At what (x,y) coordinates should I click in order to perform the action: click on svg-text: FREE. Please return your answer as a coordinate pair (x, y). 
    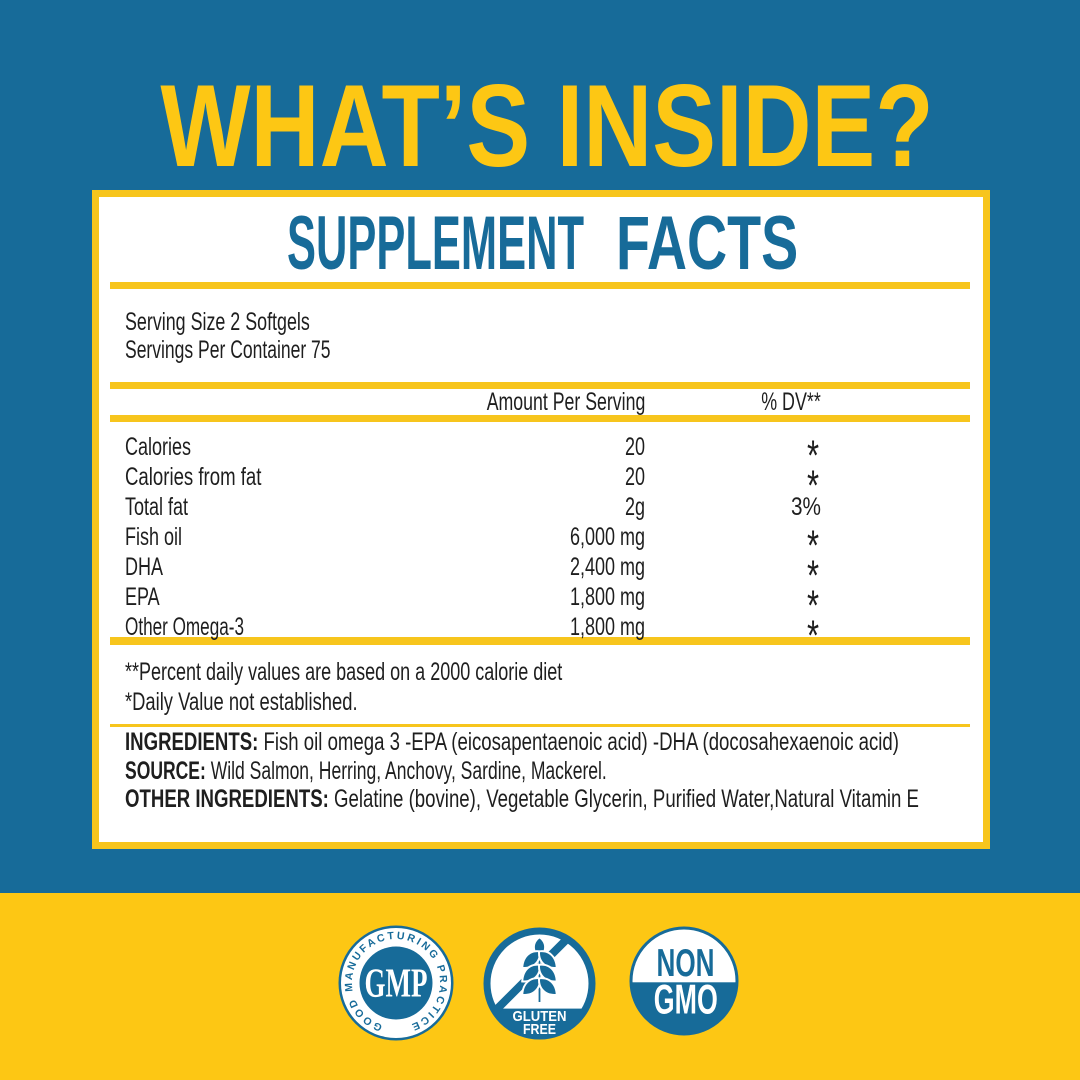
    Looking at the image, I should click on (539, 1029).